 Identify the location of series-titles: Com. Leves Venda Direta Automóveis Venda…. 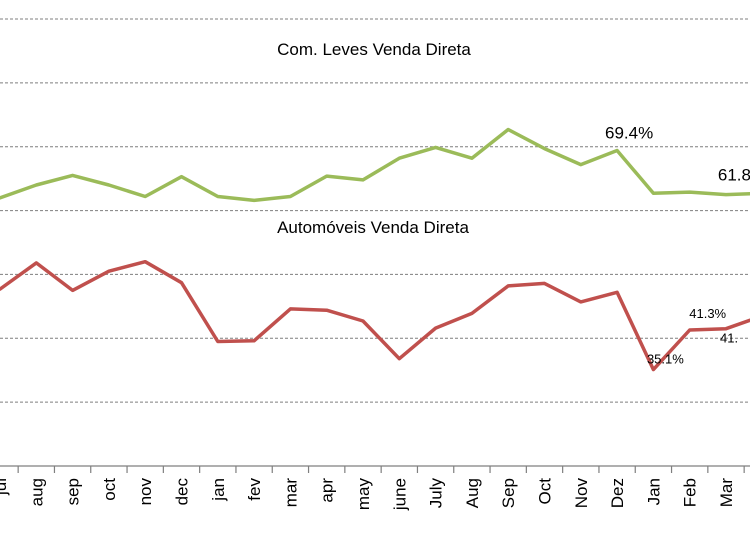
(374, 138).